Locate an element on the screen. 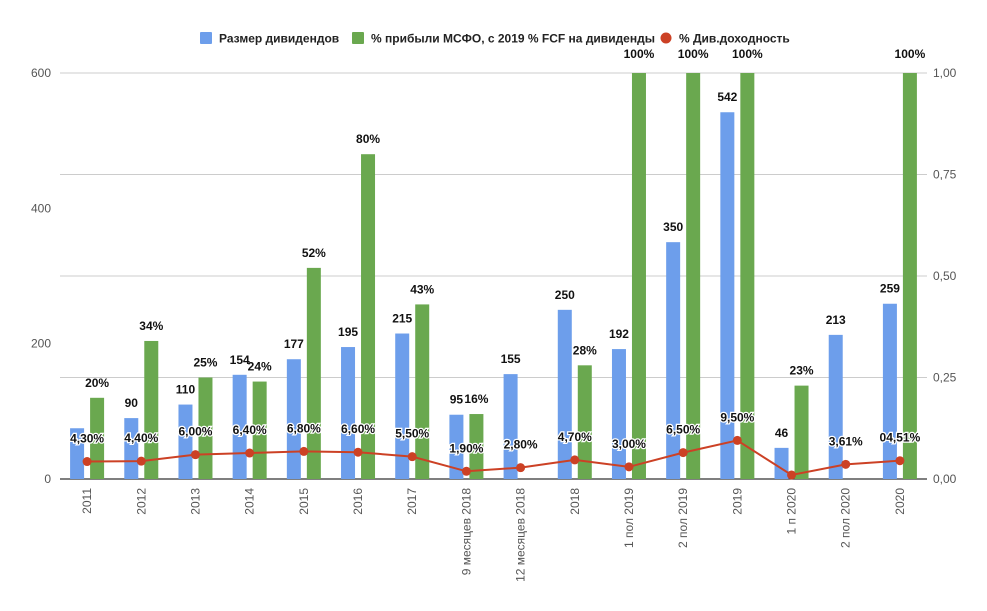 This screenshot has height=611, width=987. data-label-payout: 80% is located at coordinates (368, 139).